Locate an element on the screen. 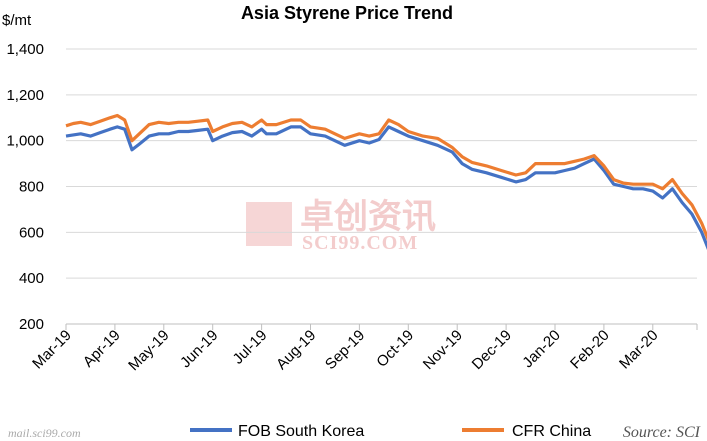 This screenshot has height=441, width=707. legend: FOB South Korea CFR China is located at coordinates (390, 431).